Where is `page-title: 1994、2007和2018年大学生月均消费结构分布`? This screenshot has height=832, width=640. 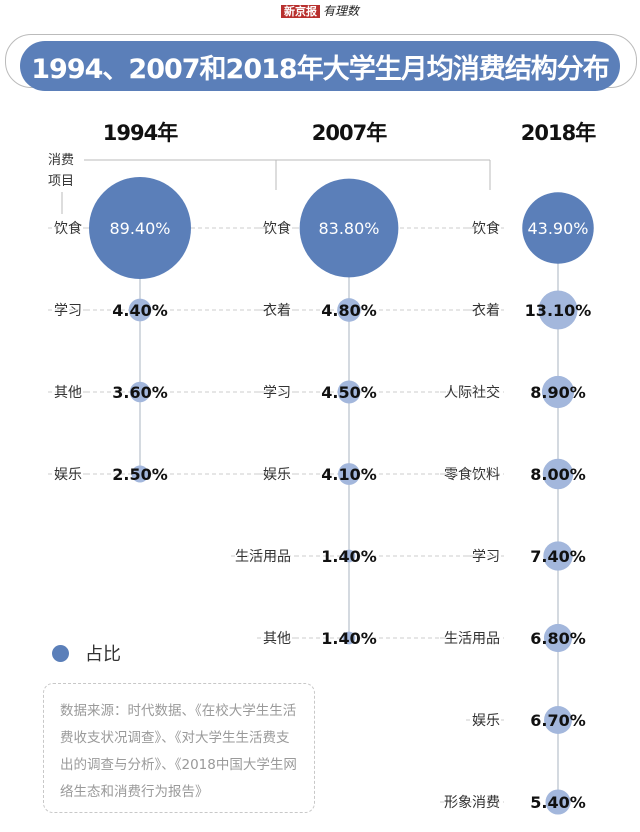 page-title: 1994、2007和2018年大学生月均消费结构分布 is located at coordinates (320, 66).